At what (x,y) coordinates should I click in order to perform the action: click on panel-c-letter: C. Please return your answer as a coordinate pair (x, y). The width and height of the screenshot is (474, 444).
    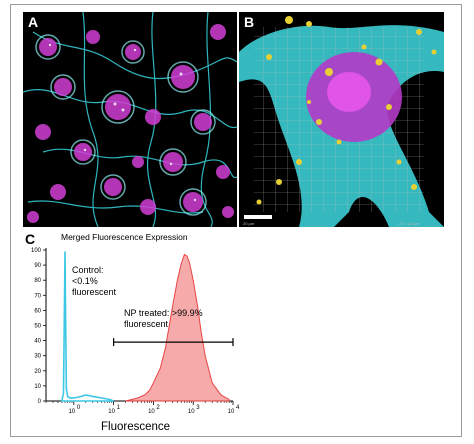
    Looking at the image, I should click on (30, 239).